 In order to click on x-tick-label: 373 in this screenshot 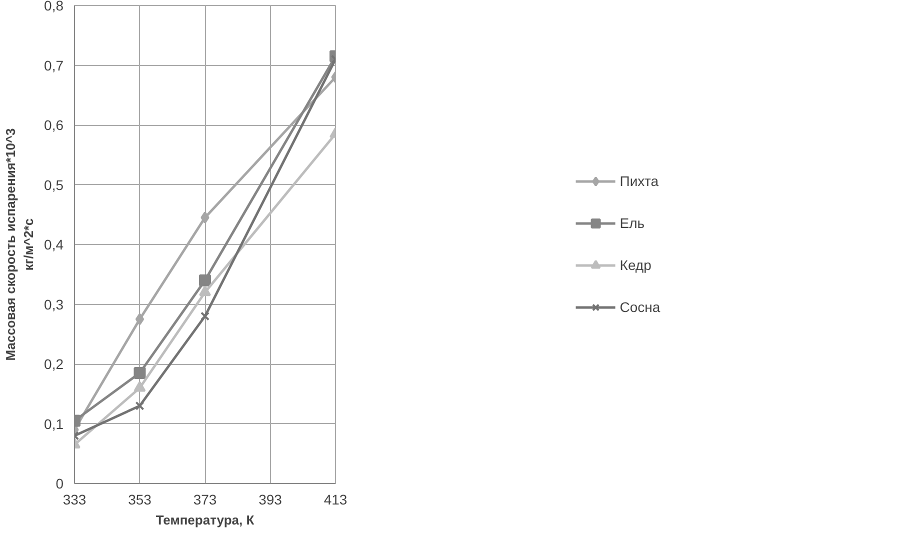, I will do `click(205, 500)`.